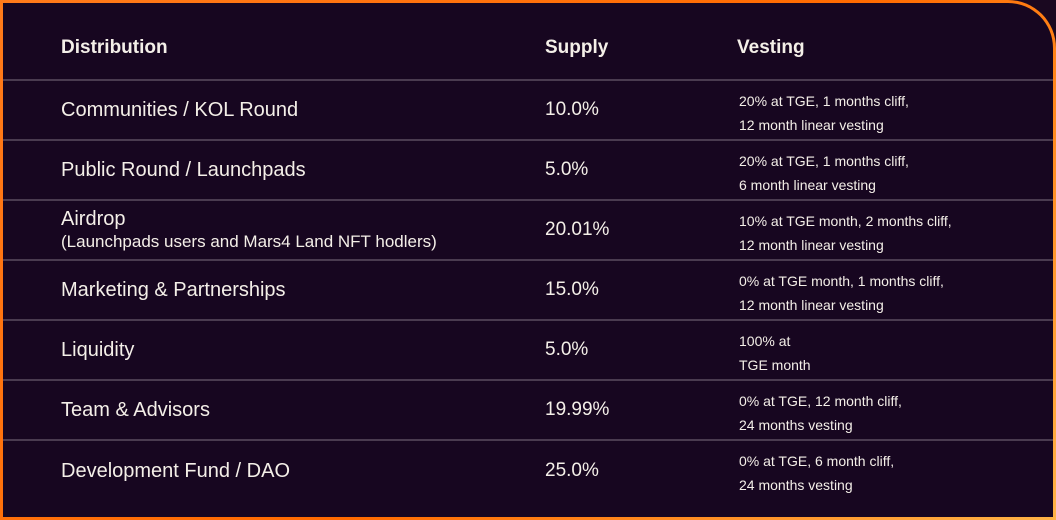  I want to click on distribution-label: Development Fund / DAO, so click(175, 471).